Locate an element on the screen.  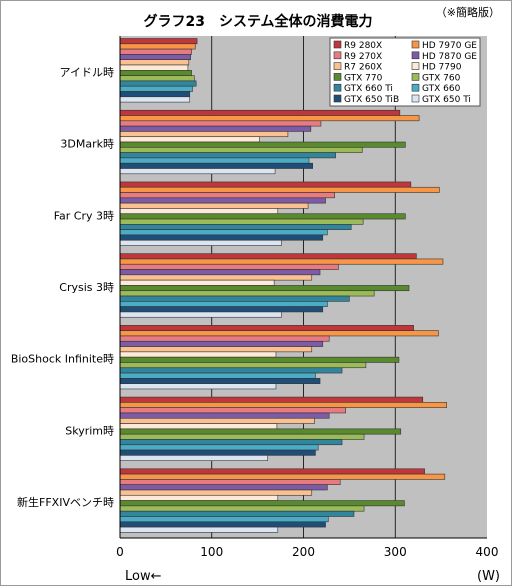
legend-label-5: HD 7790 is located at coordinates (442, 68).